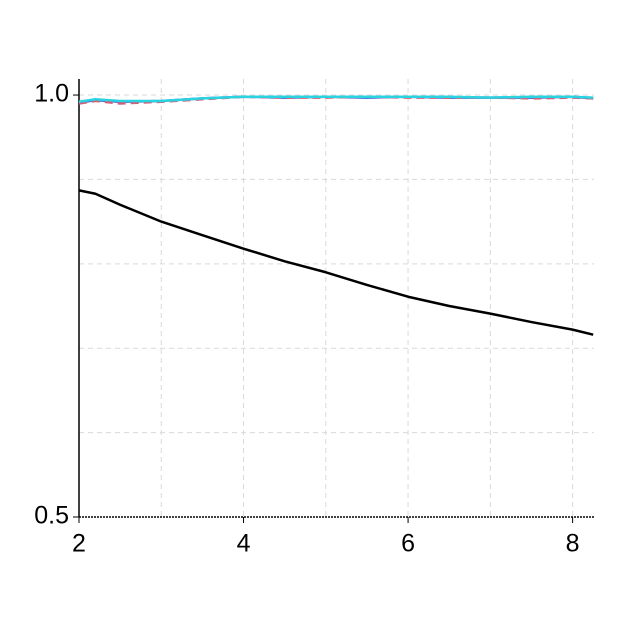  What do you see at coordinates (244, 544) in the screenshot?
I see `x-tick-label: 4` at bounding box center [244, 544].